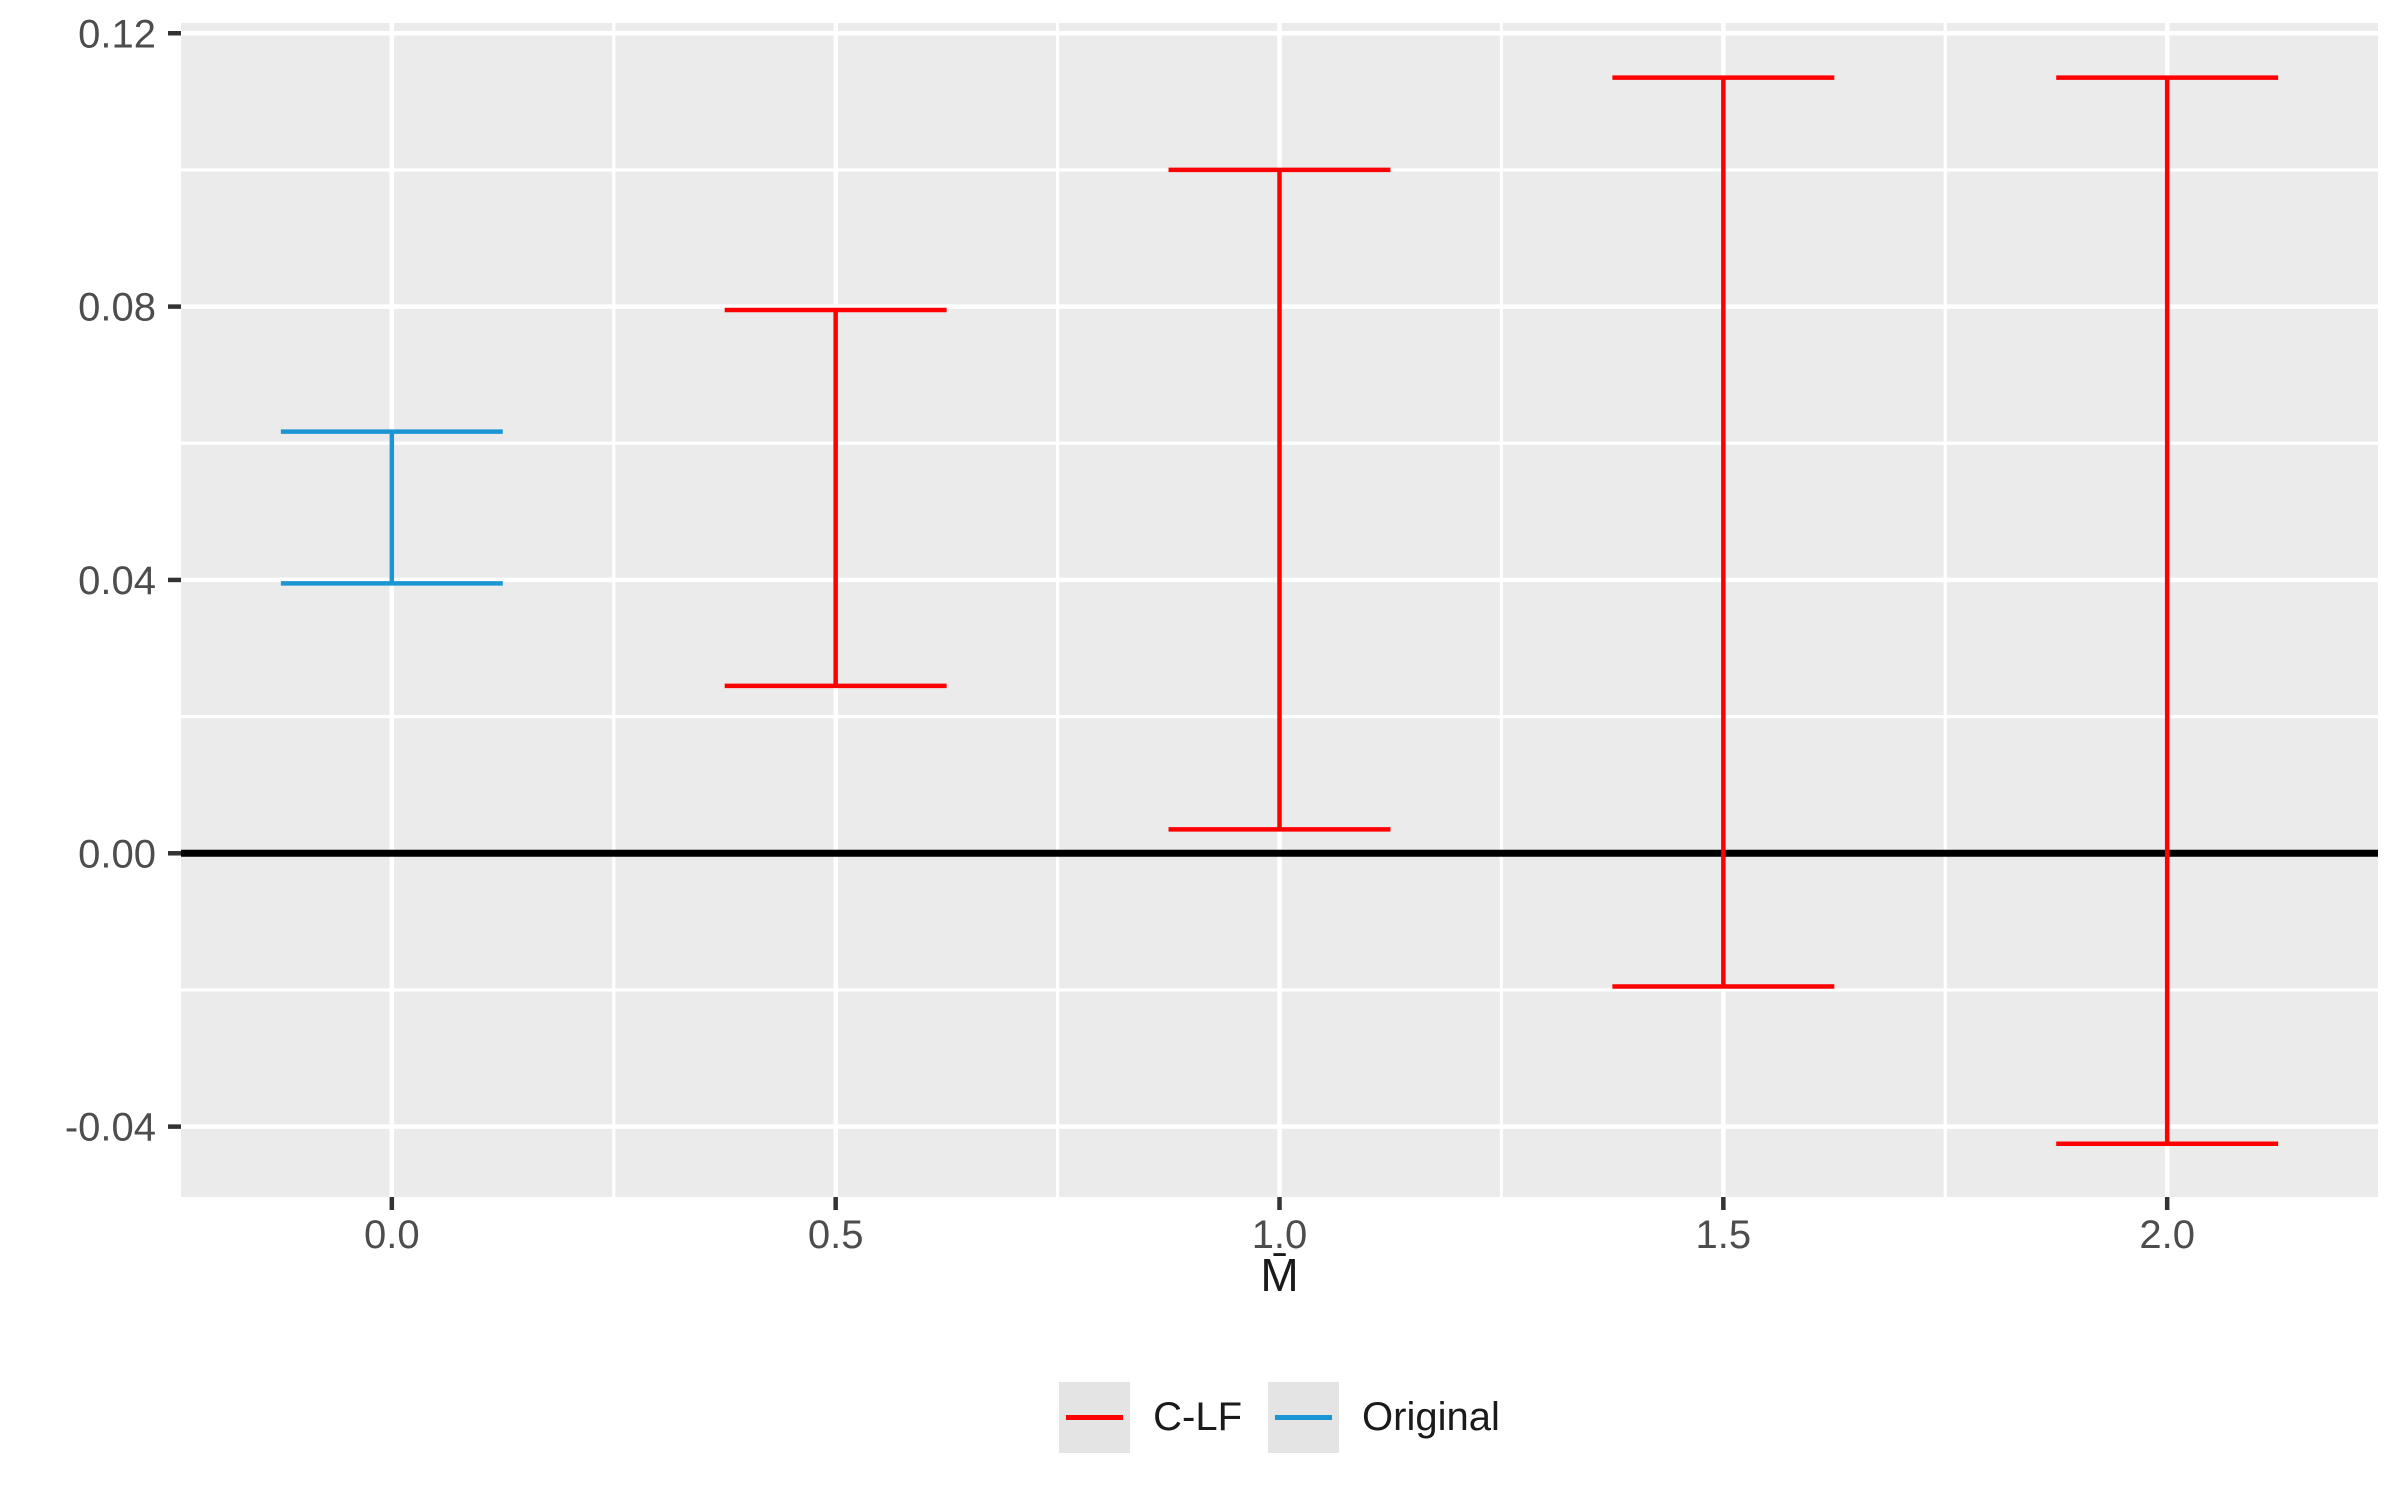 This screenshot has height=1500, width=2400. I want to click on x-tick-label: 0.5, so click(836, 1235).